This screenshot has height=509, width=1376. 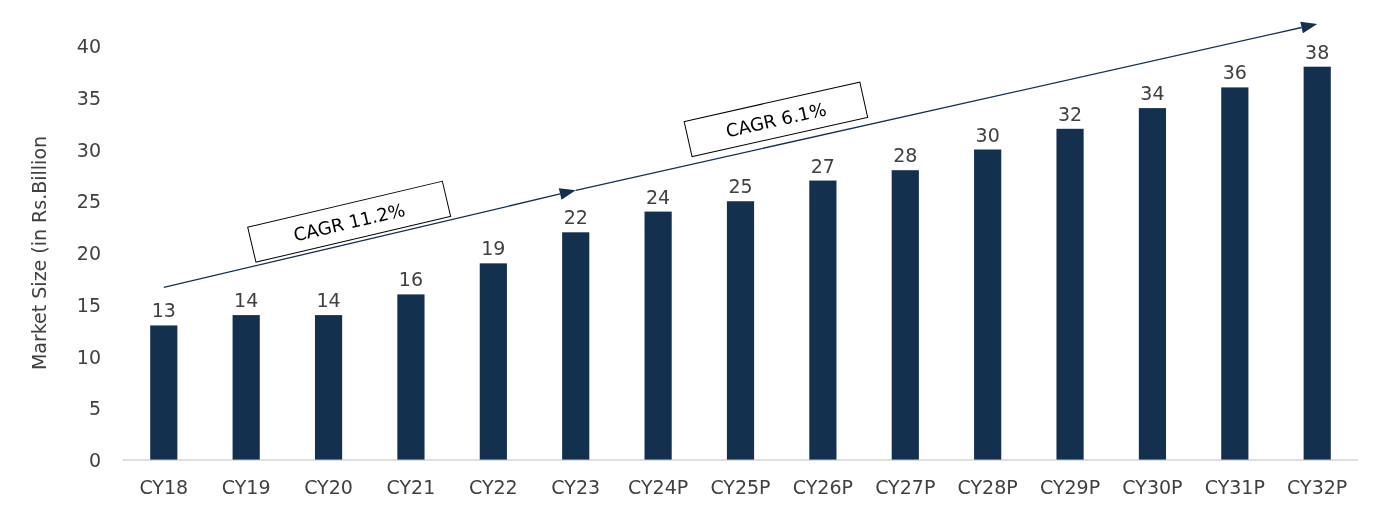 I want to click on data-label: 30, so click(x=987, y=134).